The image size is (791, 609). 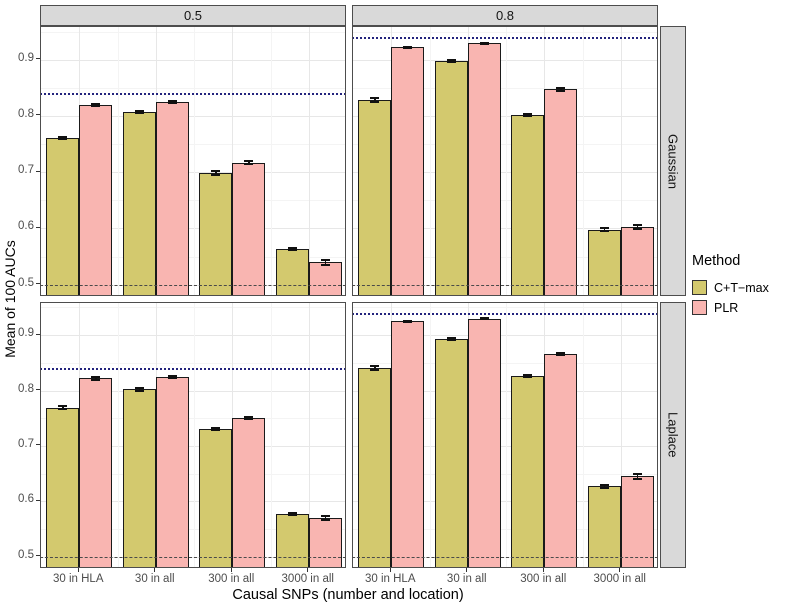 I want to click on legend-title: Method, so click(x=716, y=261).